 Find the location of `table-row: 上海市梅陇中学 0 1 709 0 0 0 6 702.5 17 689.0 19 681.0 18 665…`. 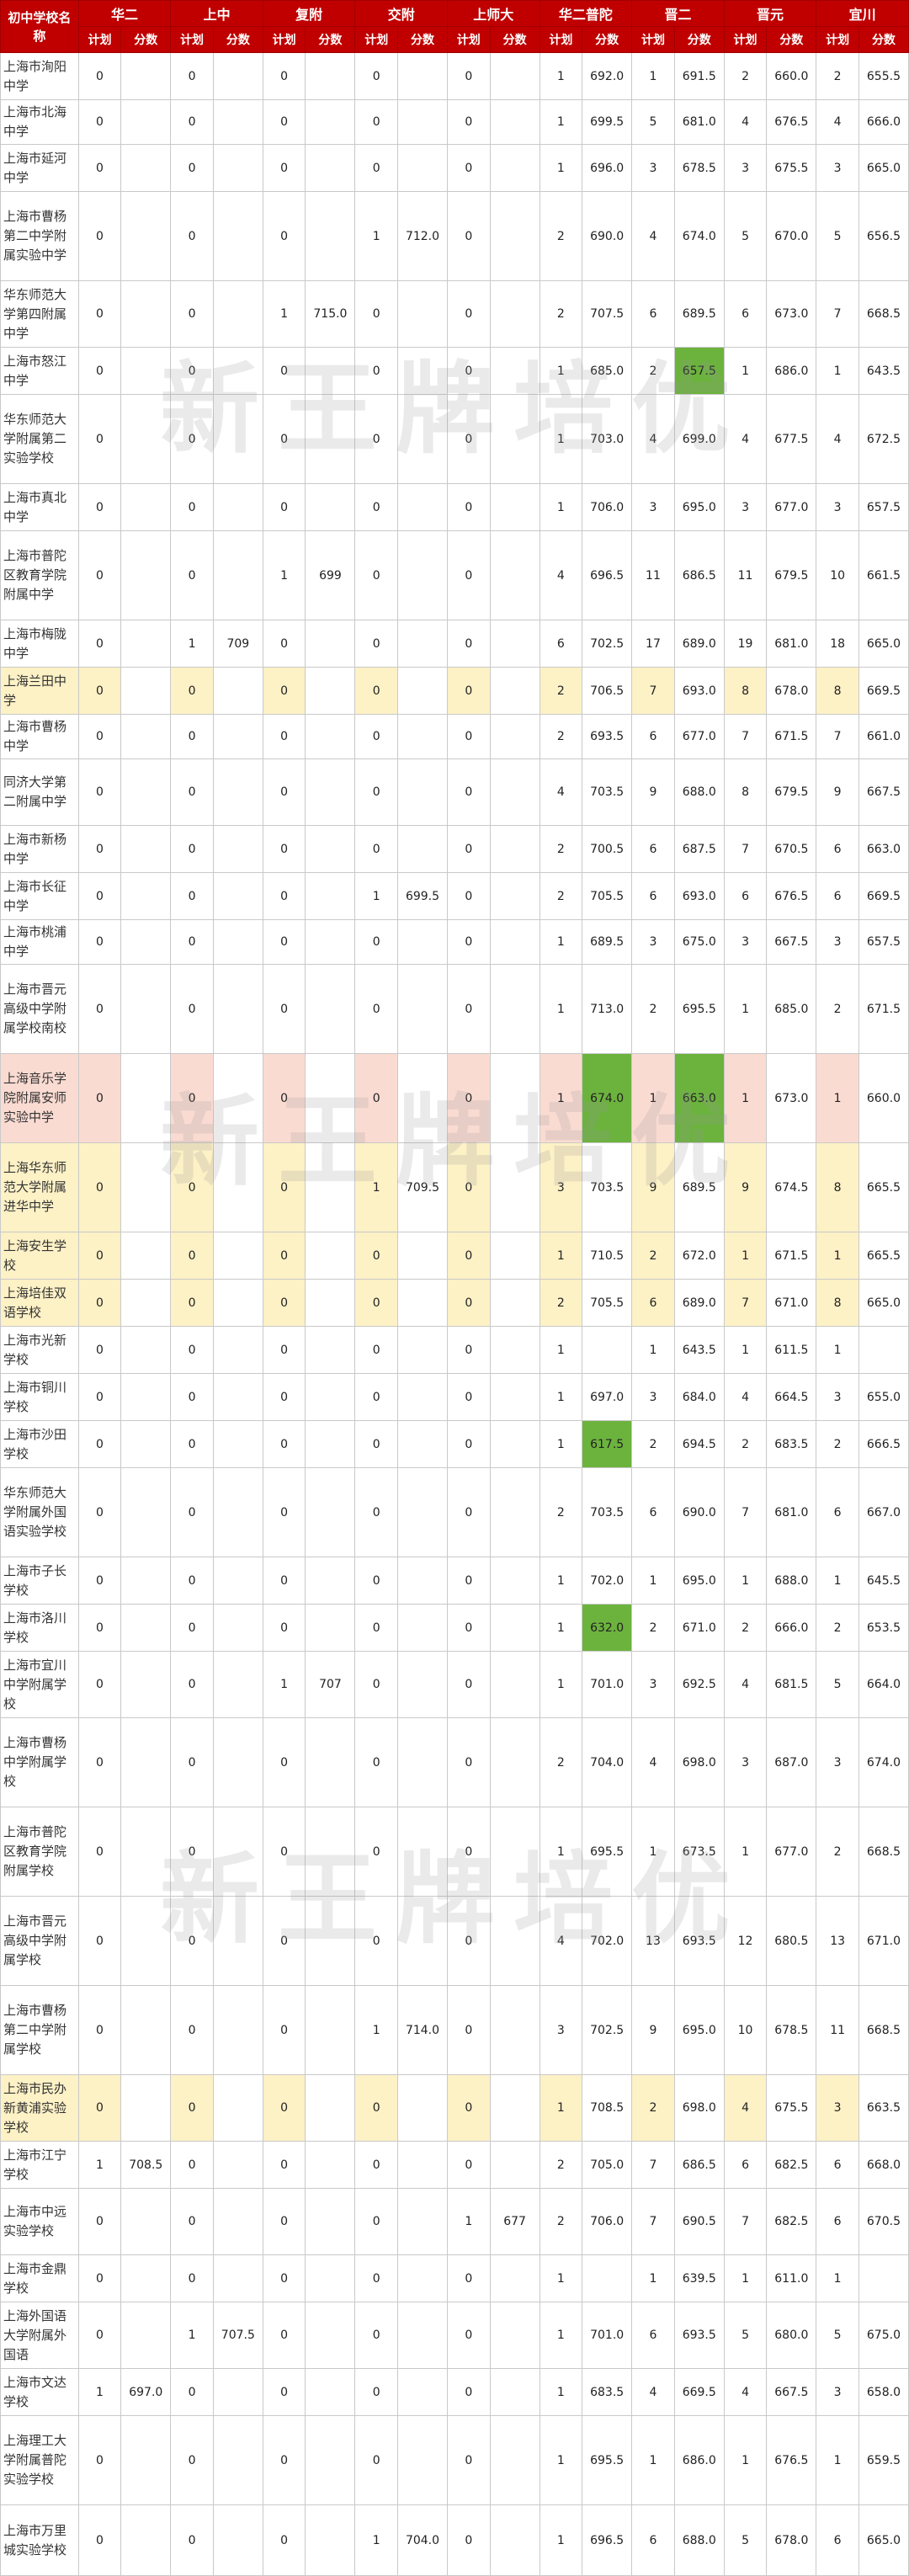

table-row: 上海市梅陇中学 0 1 709 0 0 0 6 702.5 17 689.0 19 681.0 18 665… is located at coordinates (454, 644).